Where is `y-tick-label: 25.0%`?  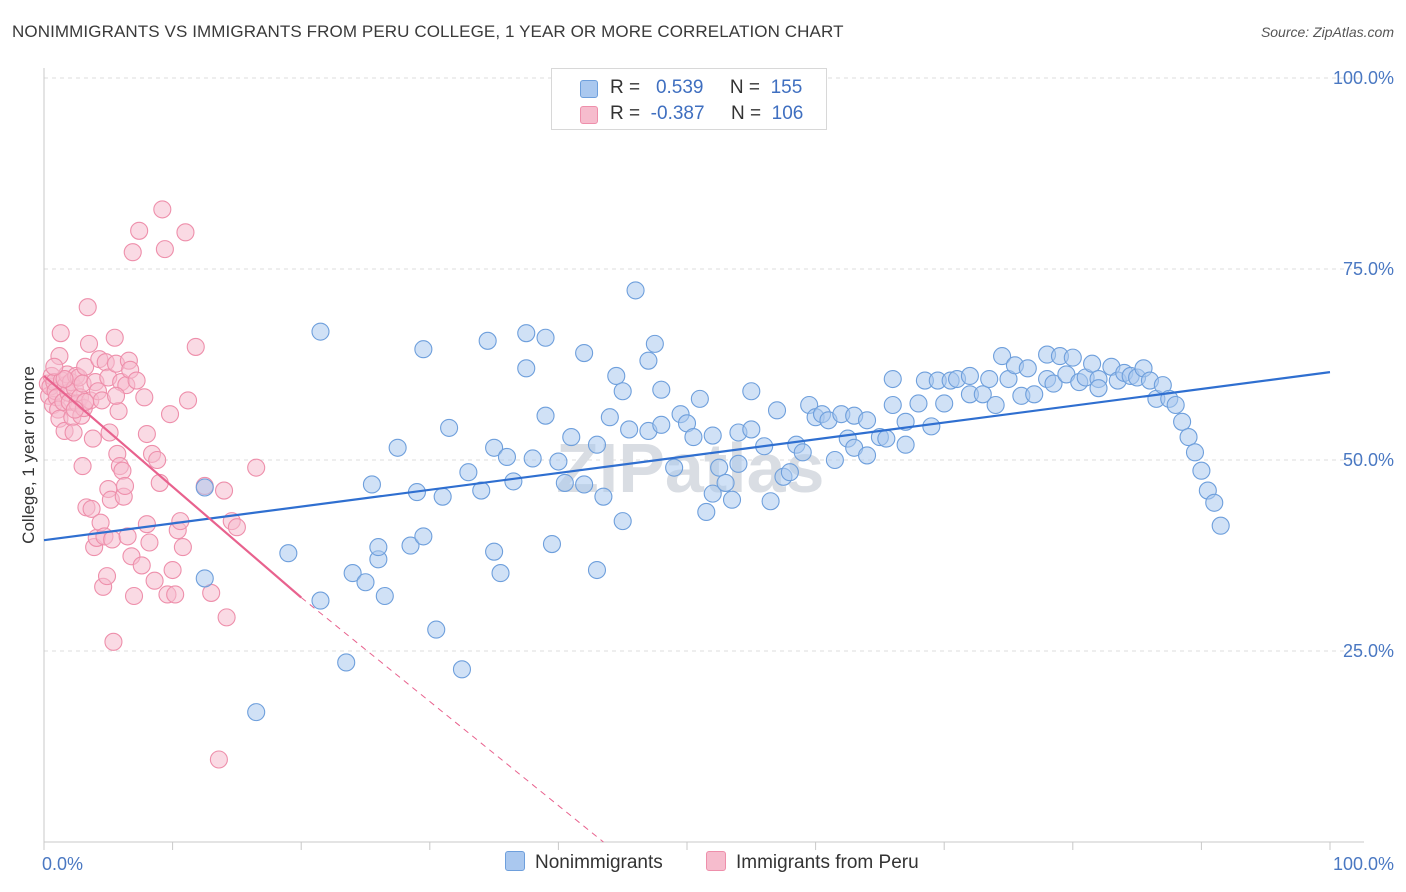 y-tick-label: 25.0% is located at coordinates (1368, 651).